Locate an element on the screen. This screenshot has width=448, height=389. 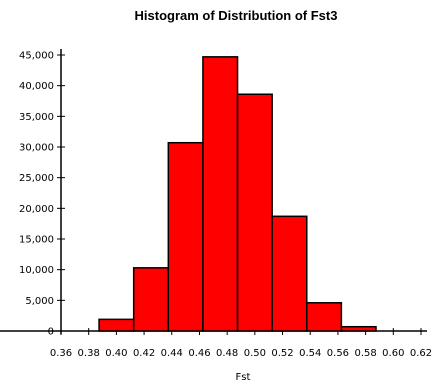
x-tick-label: 0.36 is located at coordinates (61, 353).